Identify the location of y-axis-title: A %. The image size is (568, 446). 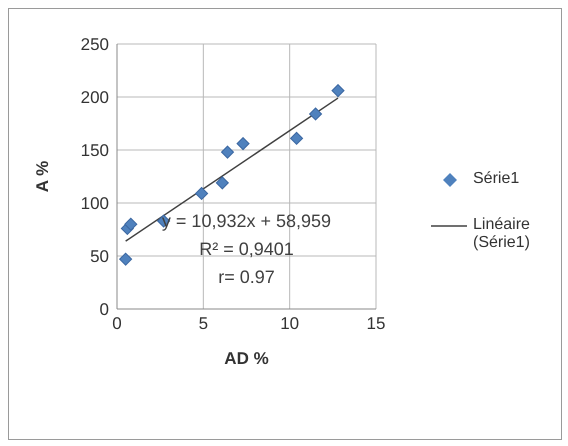
(42, 176).